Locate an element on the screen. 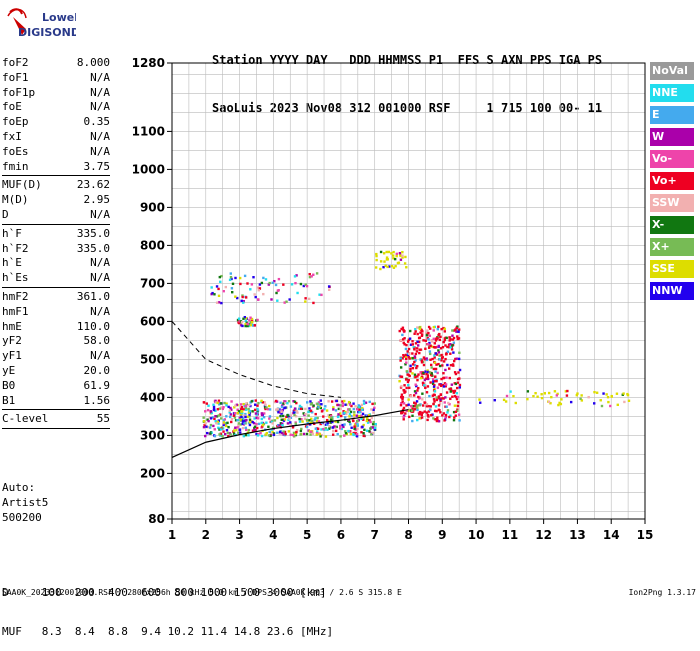 The image size is (700, 651). param-row: foEs N/A is located at coordinates (56, 152).